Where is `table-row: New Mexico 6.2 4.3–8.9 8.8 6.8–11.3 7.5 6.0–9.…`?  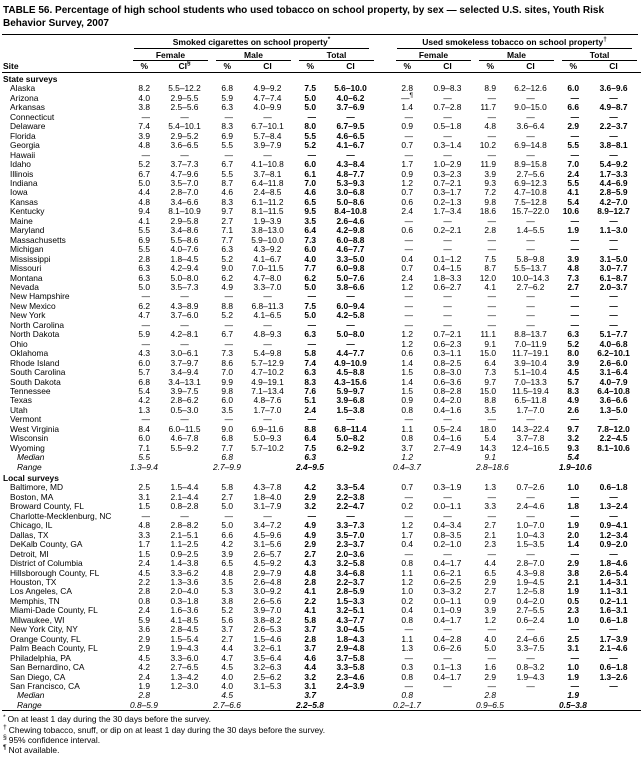
table-row: New Mexico 6.2 4.3–8.9 8.8 6.8–11.3 7.5 6.0–9.… is located at coordinates (321, 306).